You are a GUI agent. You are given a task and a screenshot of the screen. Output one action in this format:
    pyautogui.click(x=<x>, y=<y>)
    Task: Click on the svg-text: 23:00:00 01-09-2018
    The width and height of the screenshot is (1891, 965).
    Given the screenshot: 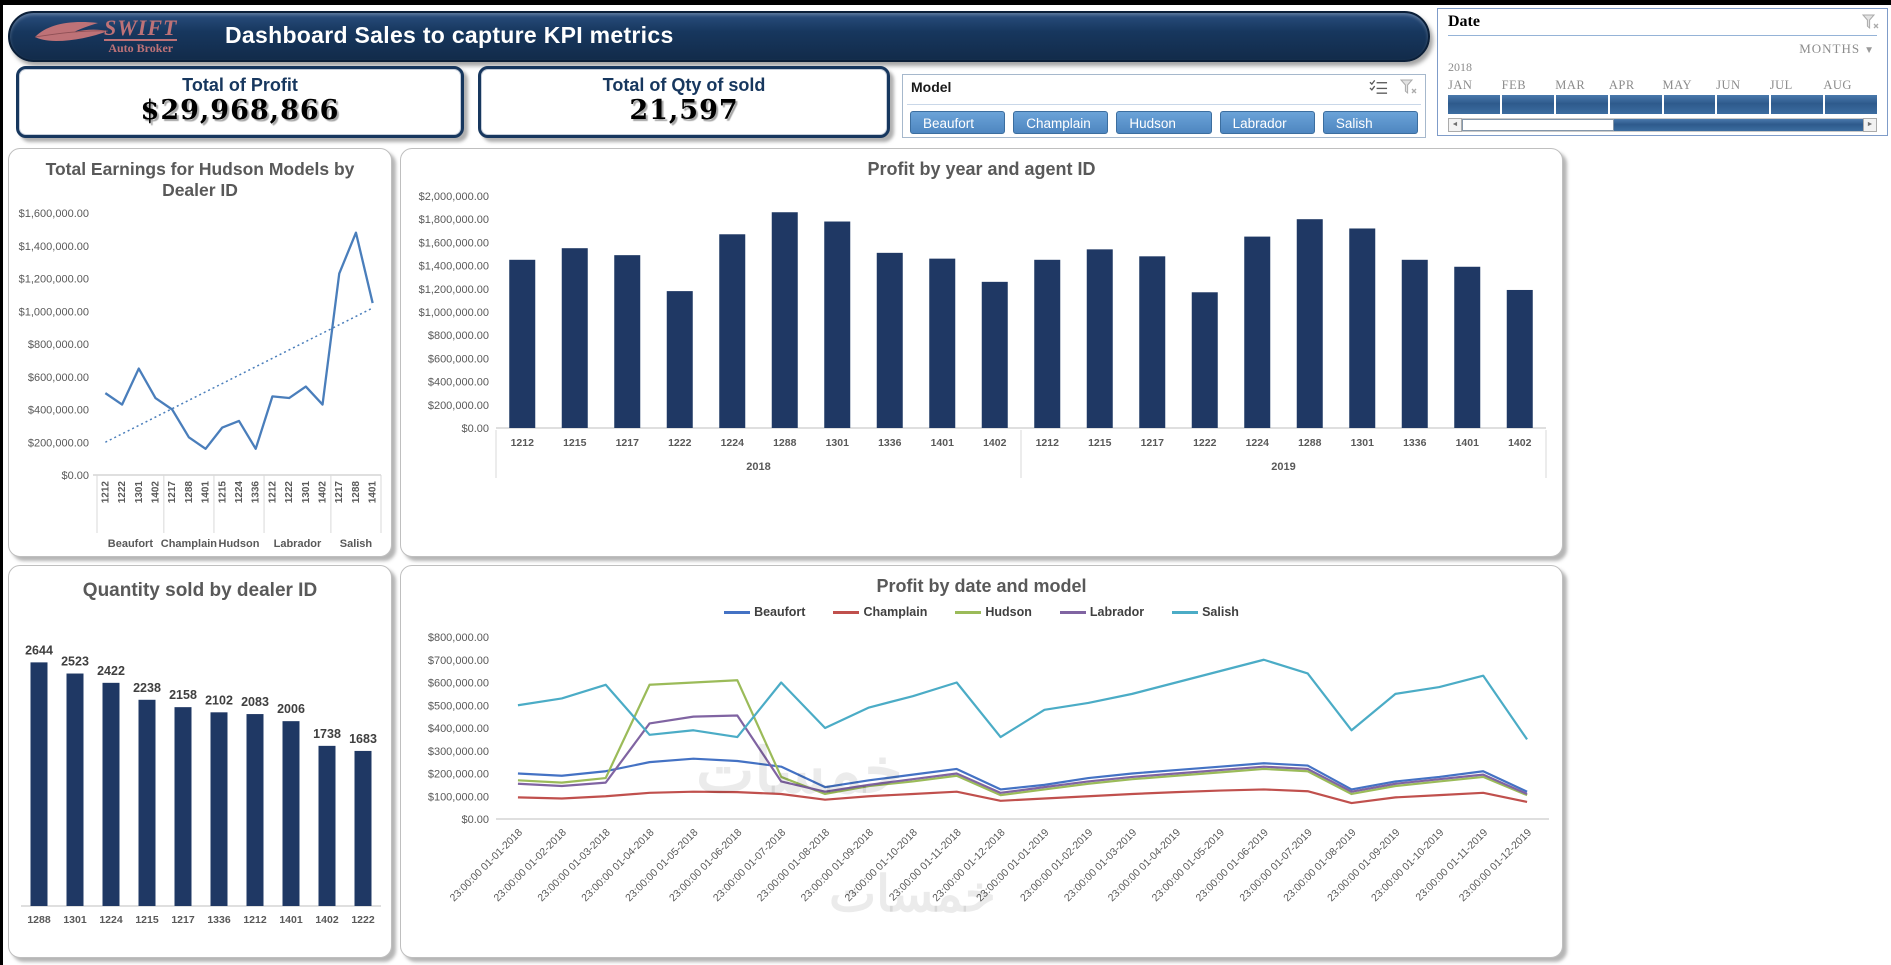 What is the action you would take?
    pyautogui.click(x=838, y=866)
    